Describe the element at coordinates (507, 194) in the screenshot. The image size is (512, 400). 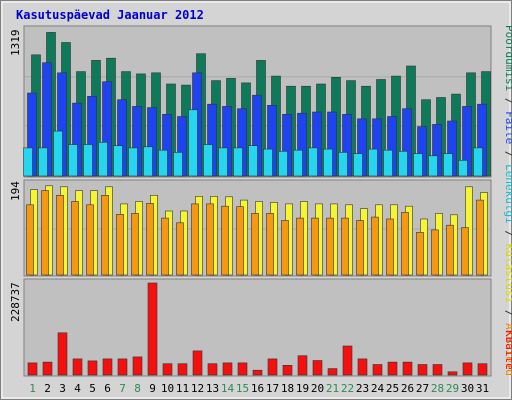
I see `label-lehekulgi: Lehekülgi` at that location.